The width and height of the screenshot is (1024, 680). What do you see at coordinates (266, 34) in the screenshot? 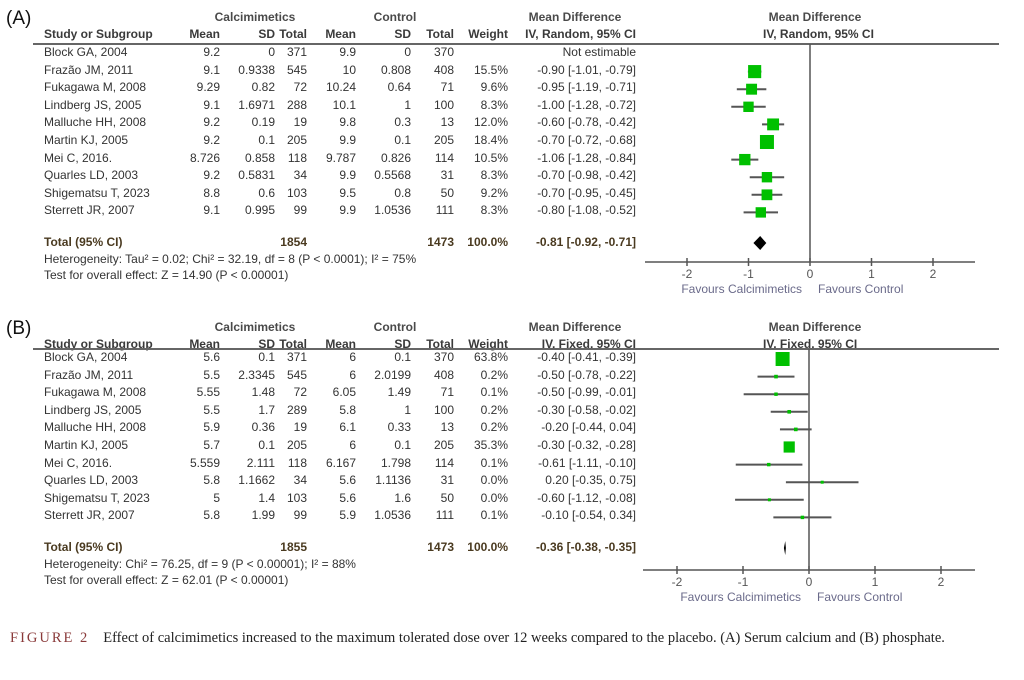
I see `column-header-exp-sd: SD` at bounding box center [266, 34].